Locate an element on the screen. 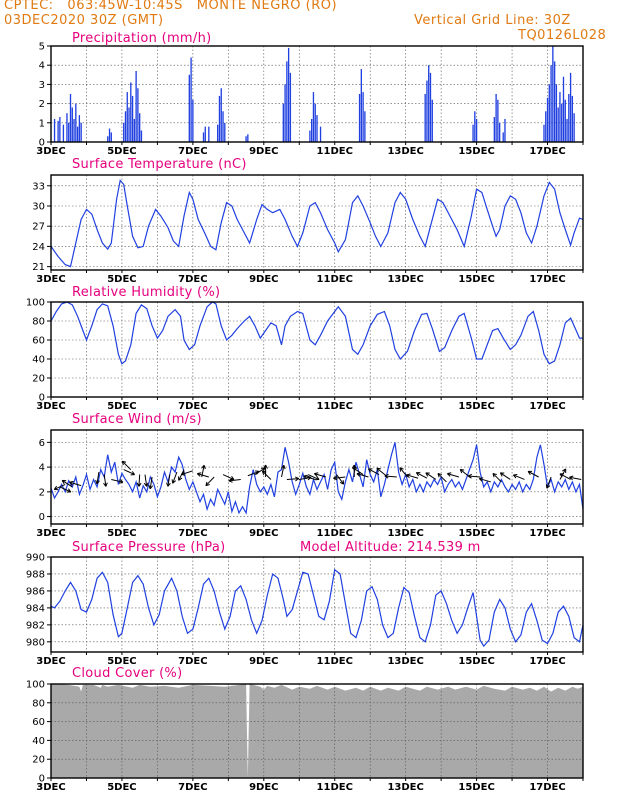 This screenshot has height=800, width=618. y-tick-label: 30 is located at coordinates (38, 206).